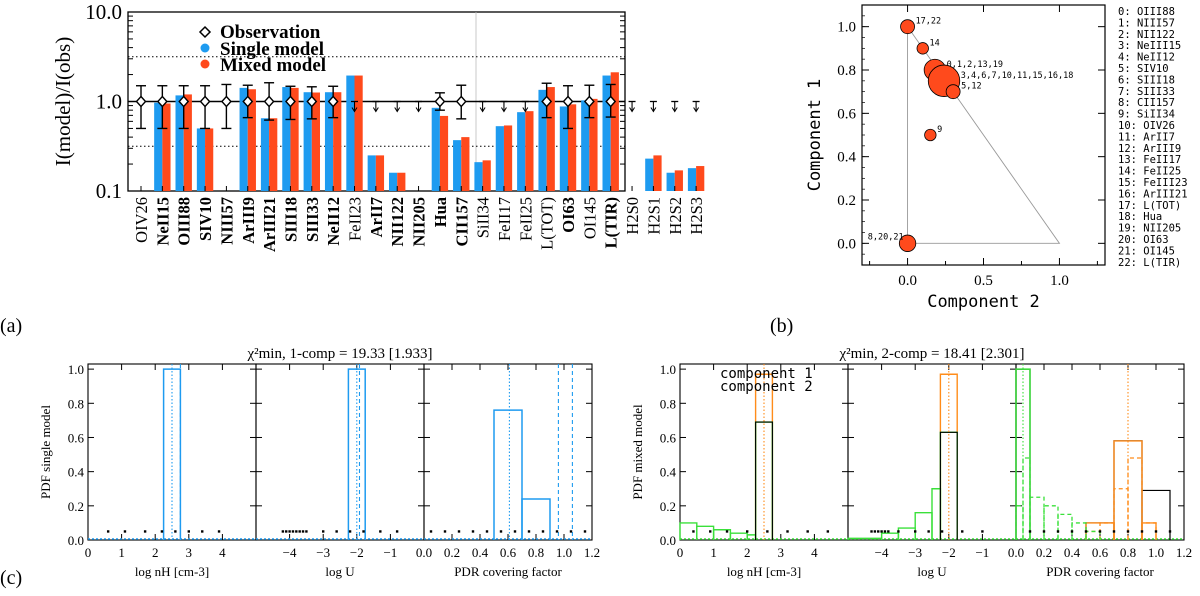 This screenshot has height=596, width=1200. What do you see at coordinates (290, 101) in the screenshot?
I see `obs-diamond-SIII18` at bounding box center [290, 101].